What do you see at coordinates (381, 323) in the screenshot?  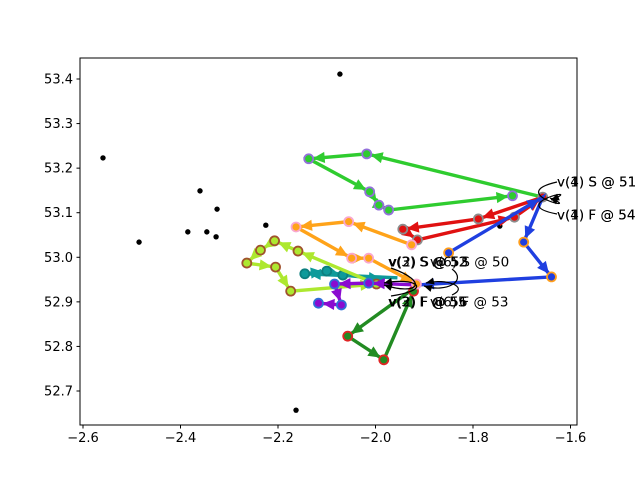 I see `trajectory-line-forestgreen` at bounding box center [381, 323].